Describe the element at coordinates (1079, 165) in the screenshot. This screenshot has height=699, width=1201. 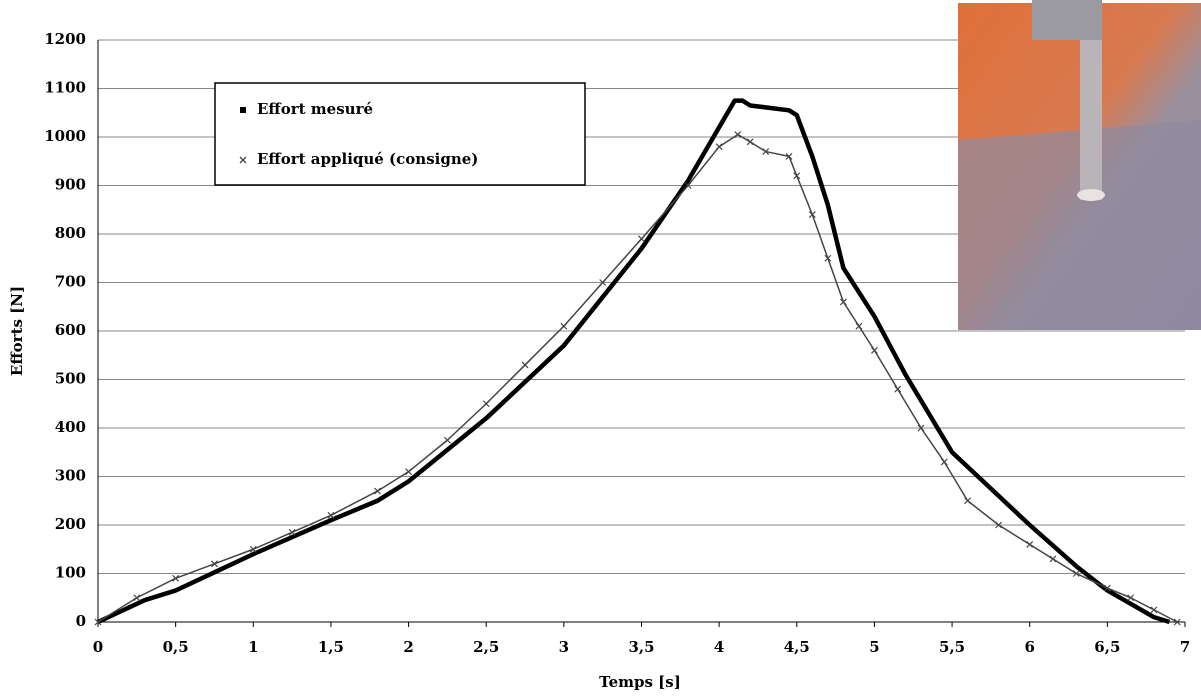
I see `photo-inset` at that location.